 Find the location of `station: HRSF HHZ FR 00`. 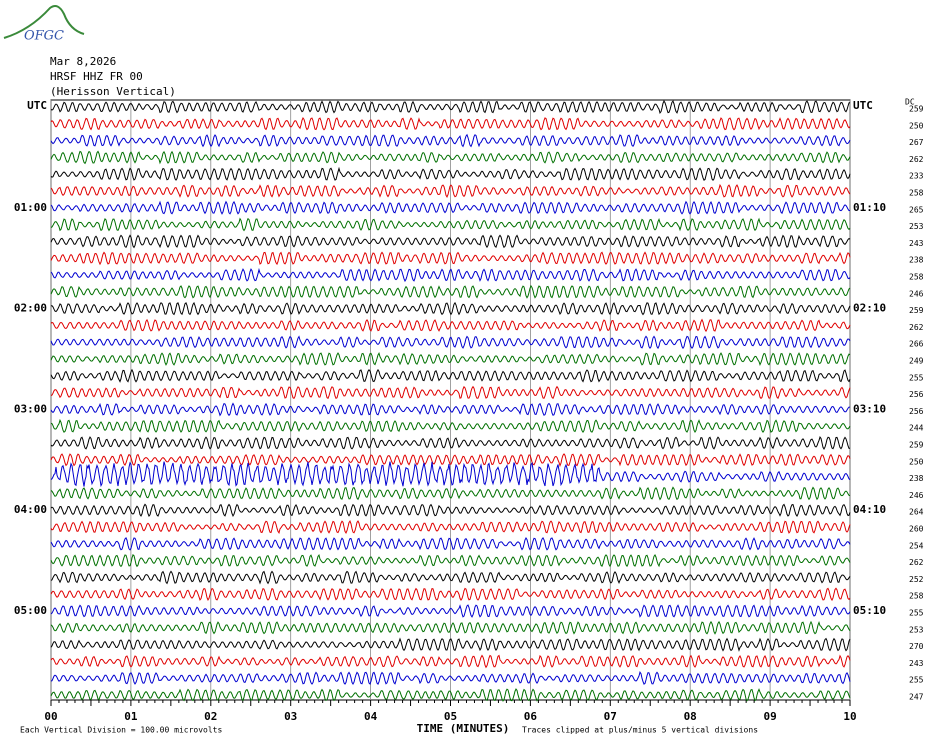

station: HRSF HHZ FR 00 is located at coordinates (96, 76).